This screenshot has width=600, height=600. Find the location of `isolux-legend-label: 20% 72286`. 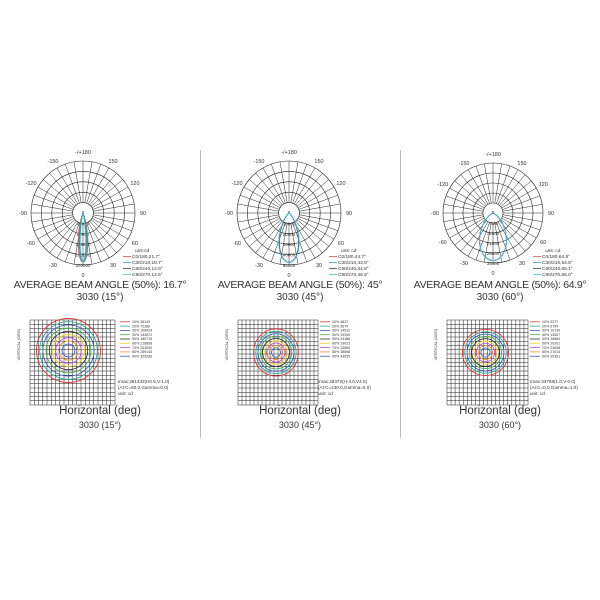

isolux-legend-label: 20% 72286 is located at coordinates (141, 326).